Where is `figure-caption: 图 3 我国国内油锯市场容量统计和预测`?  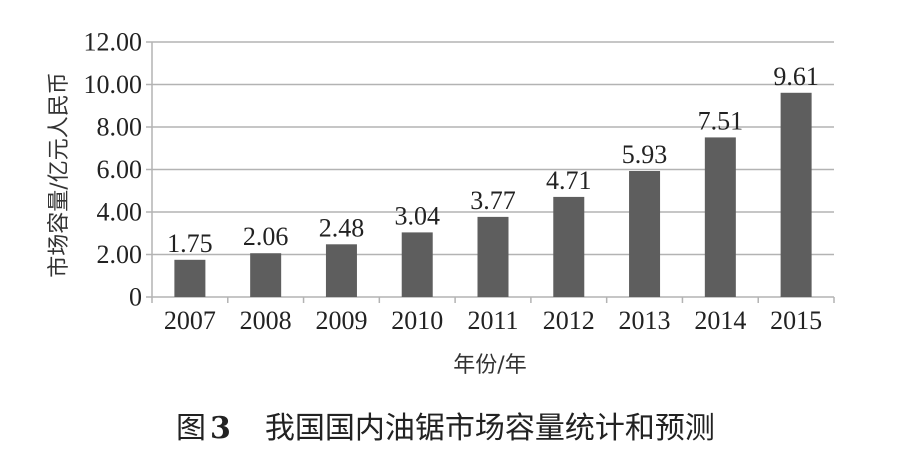 figure-caption: 图 3 我国国内油锯市场容量统计和预测 is located at coordinates (445, 428).